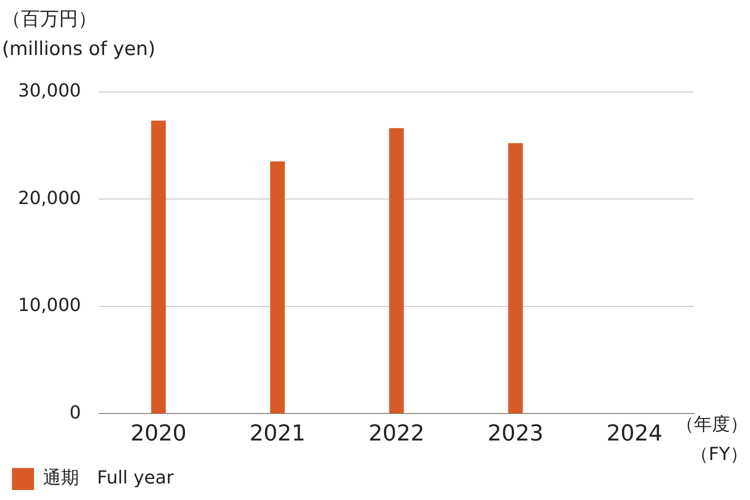 This screenshot has height=500, width=750. Describe the element at coordinates (711, 440) in the screenshot. I see `x-axis-title: （年度）（FY）` at that location.